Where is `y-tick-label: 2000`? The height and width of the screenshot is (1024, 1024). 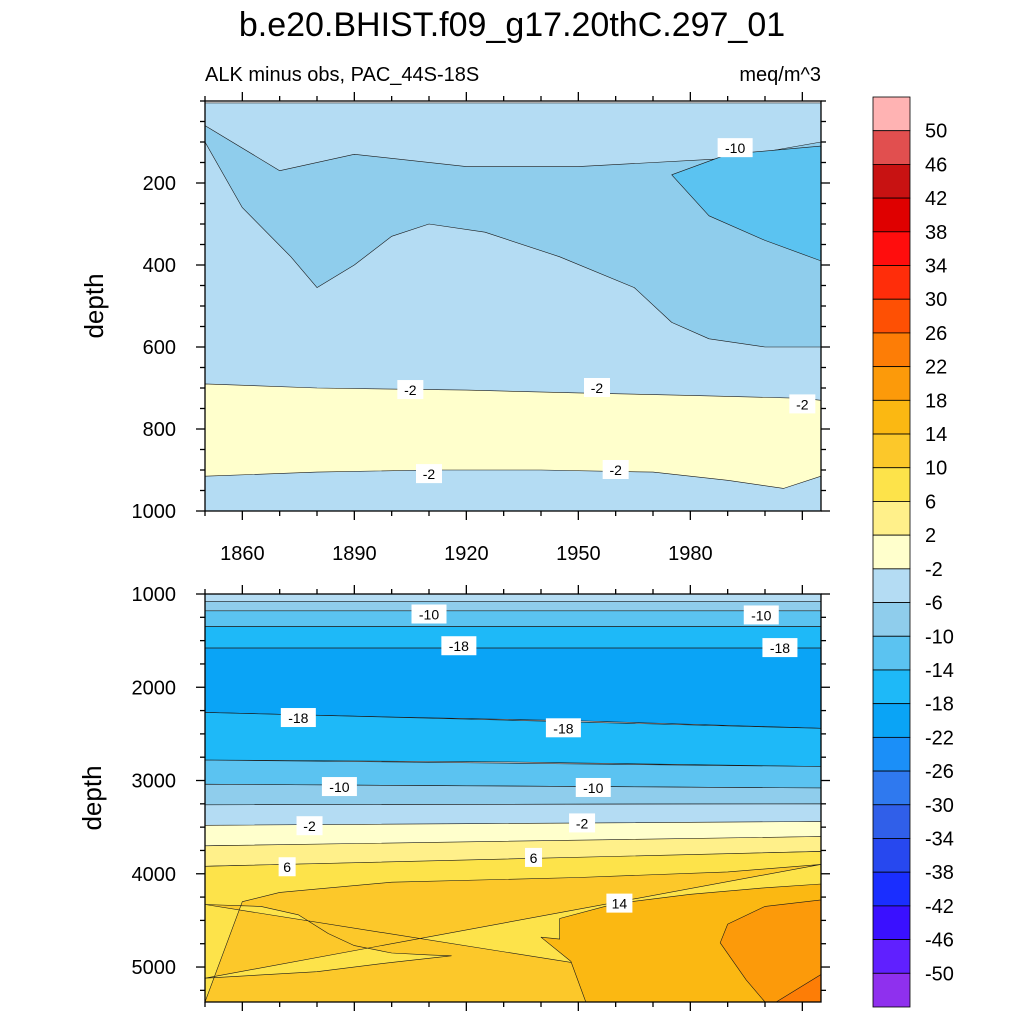 y-tick-label: 2000 is located at coordinates (154, 688).